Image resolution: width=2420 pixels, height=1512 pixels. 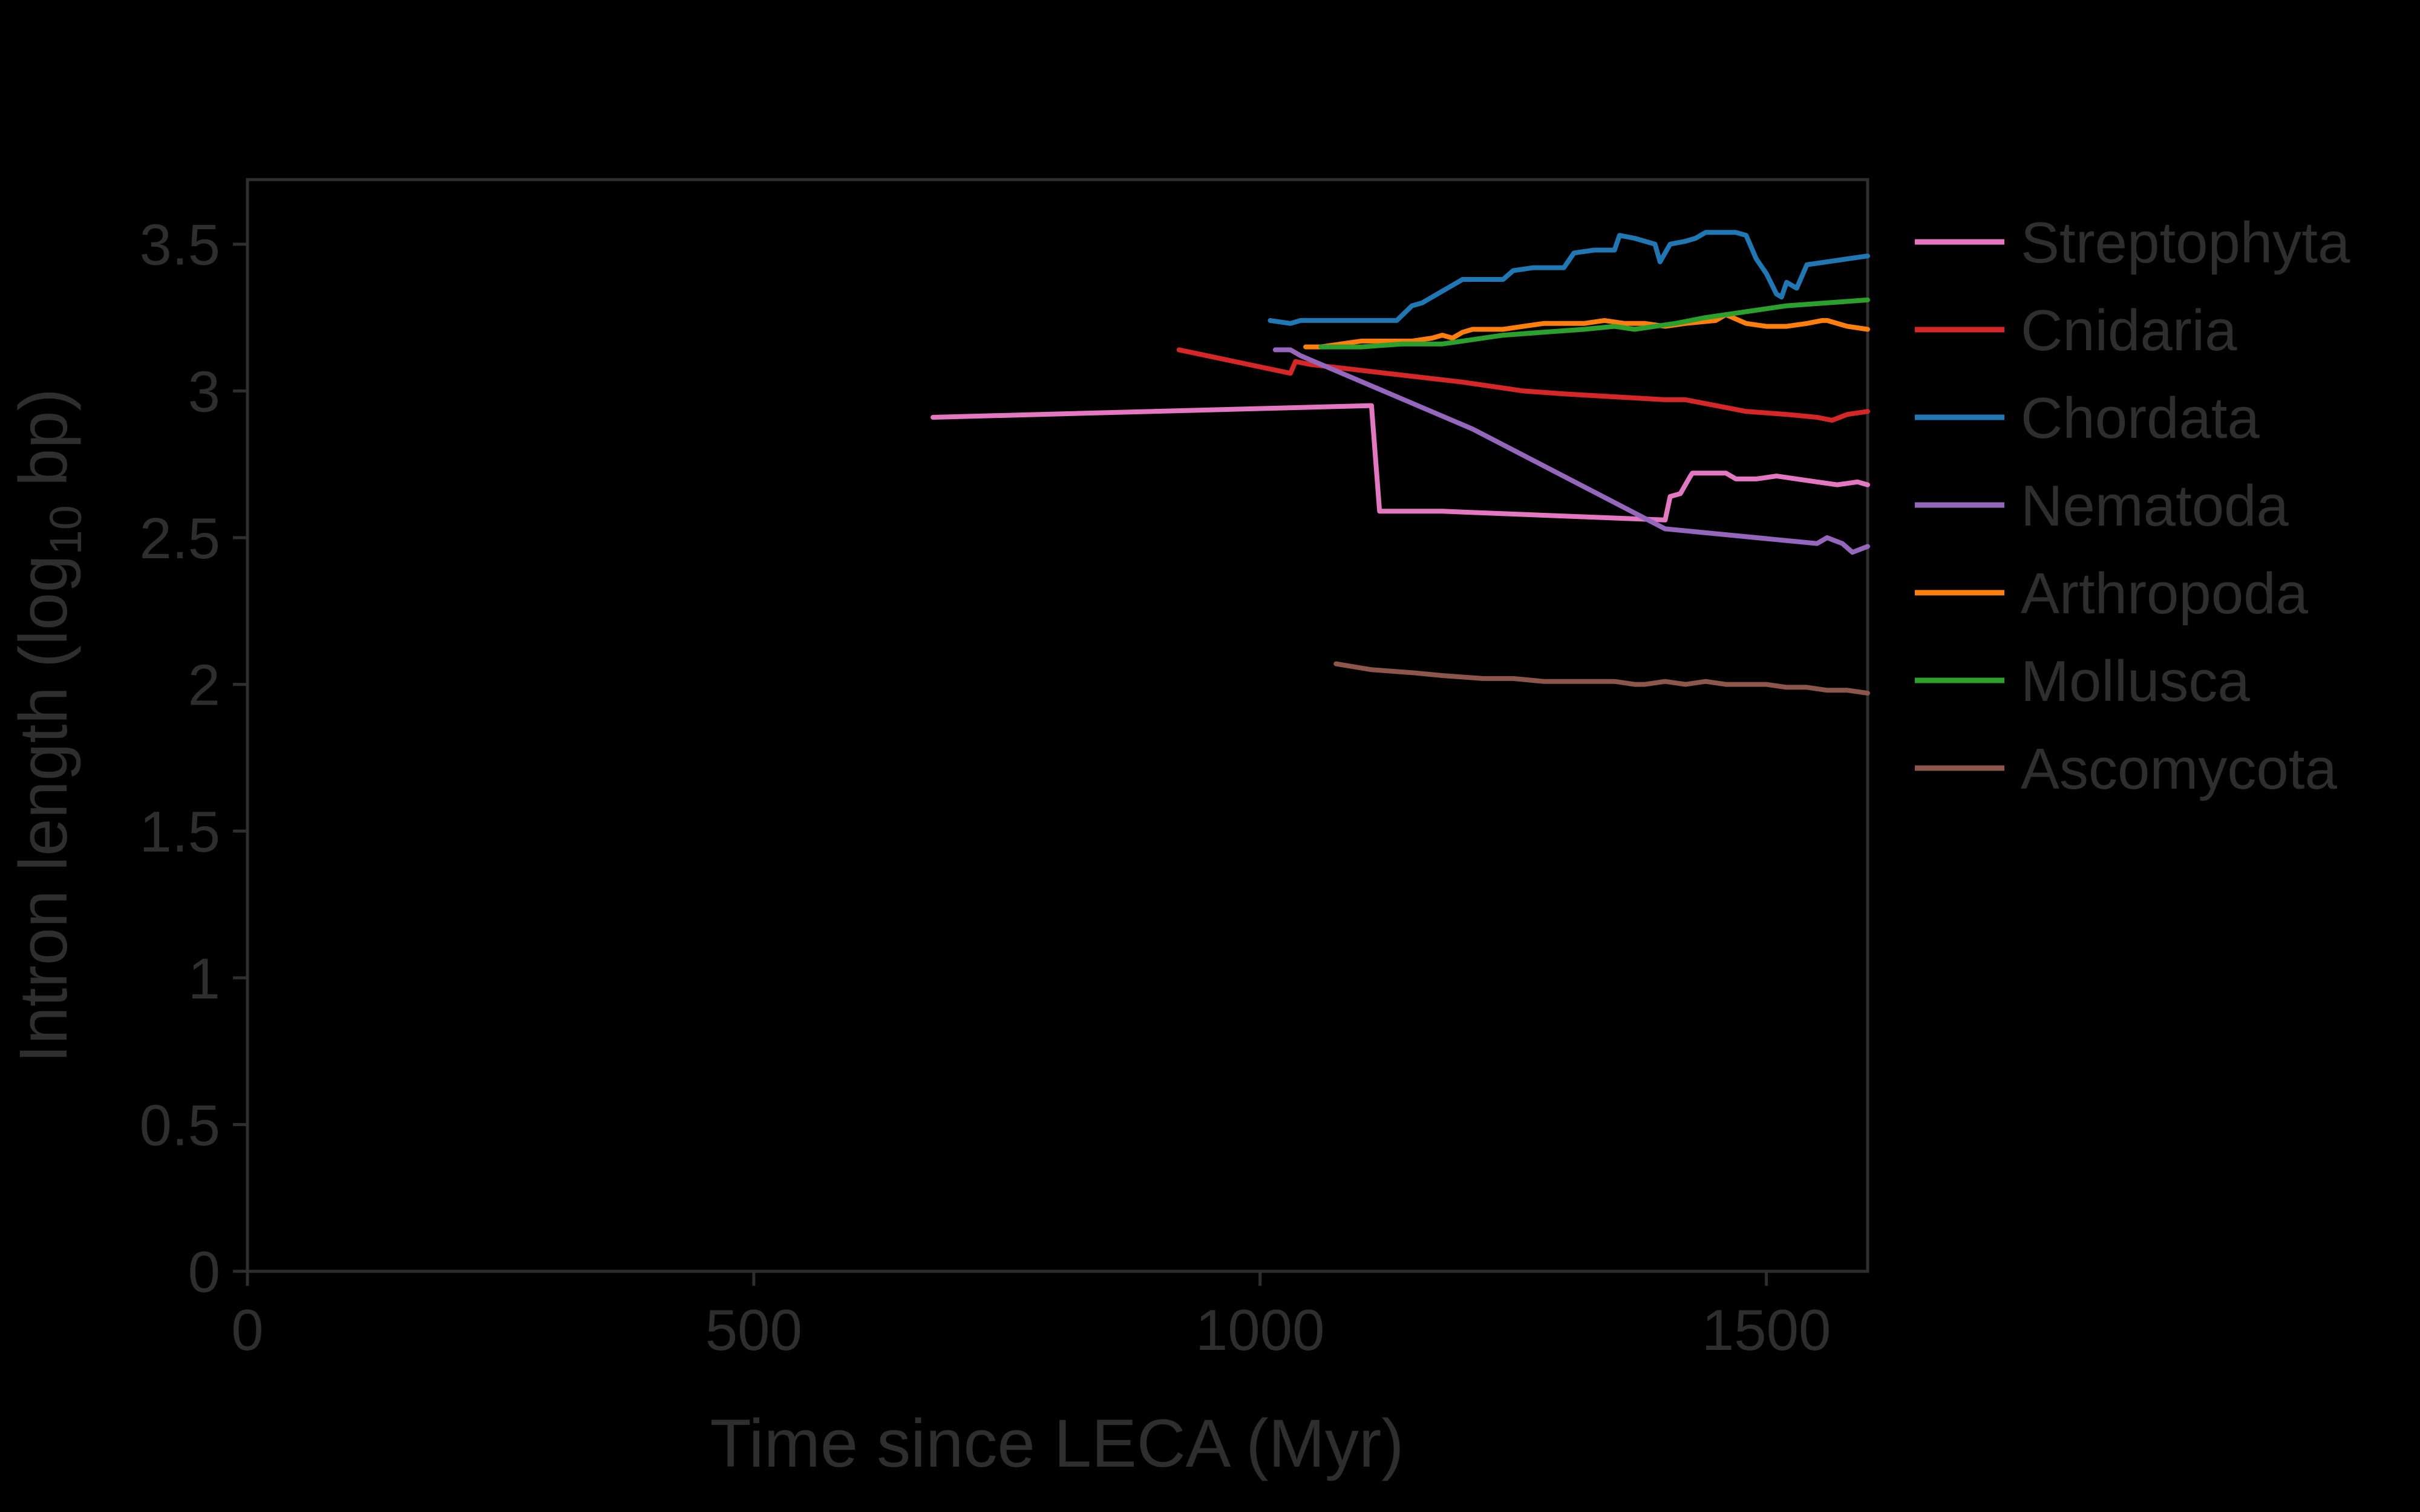 I want to click on series-line-nematoda, so click(x=1571, y=451).